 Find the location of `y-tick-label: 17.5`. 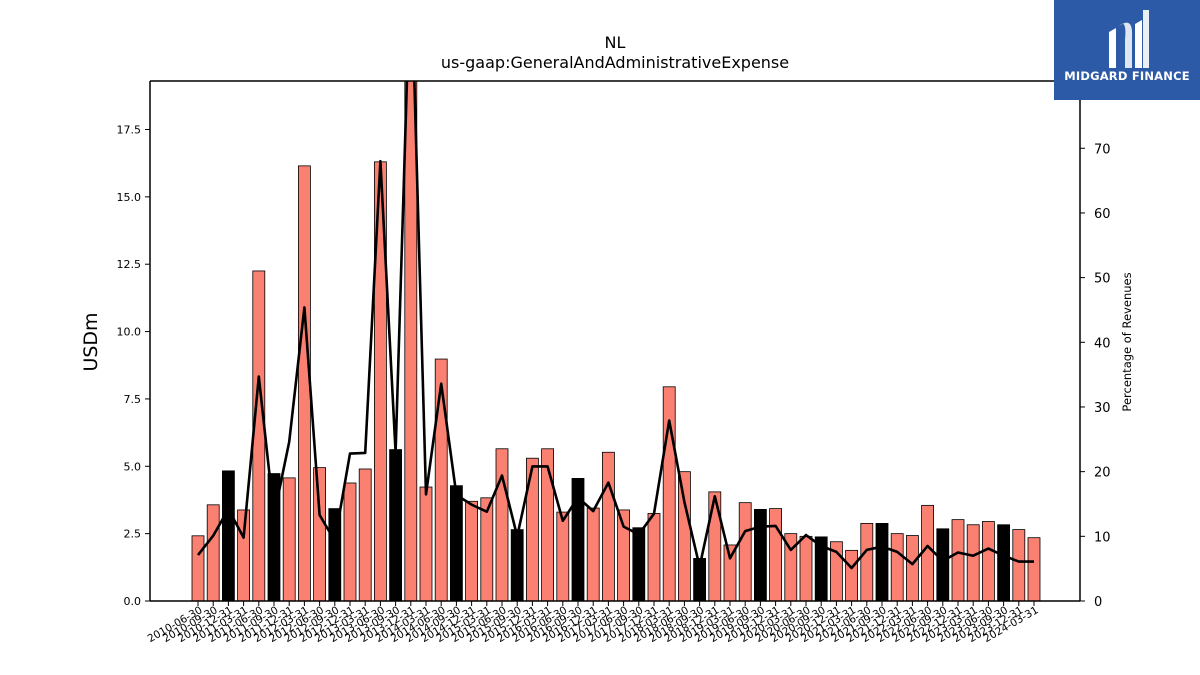

y-tick-label: 17.5 is located at coordinates (129, 129).